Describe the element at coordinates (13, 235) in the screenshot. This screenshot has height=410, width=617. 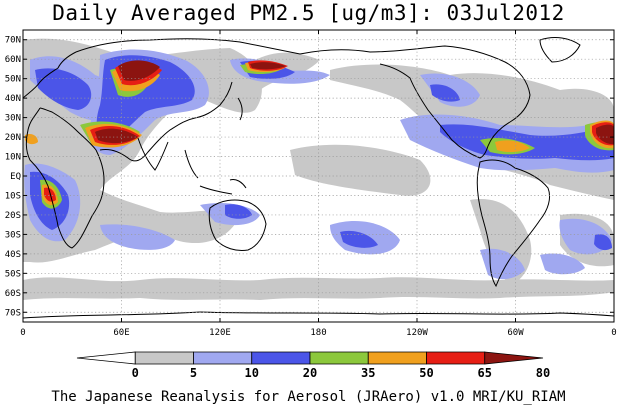
I see `lat-label: 30S` at that location.